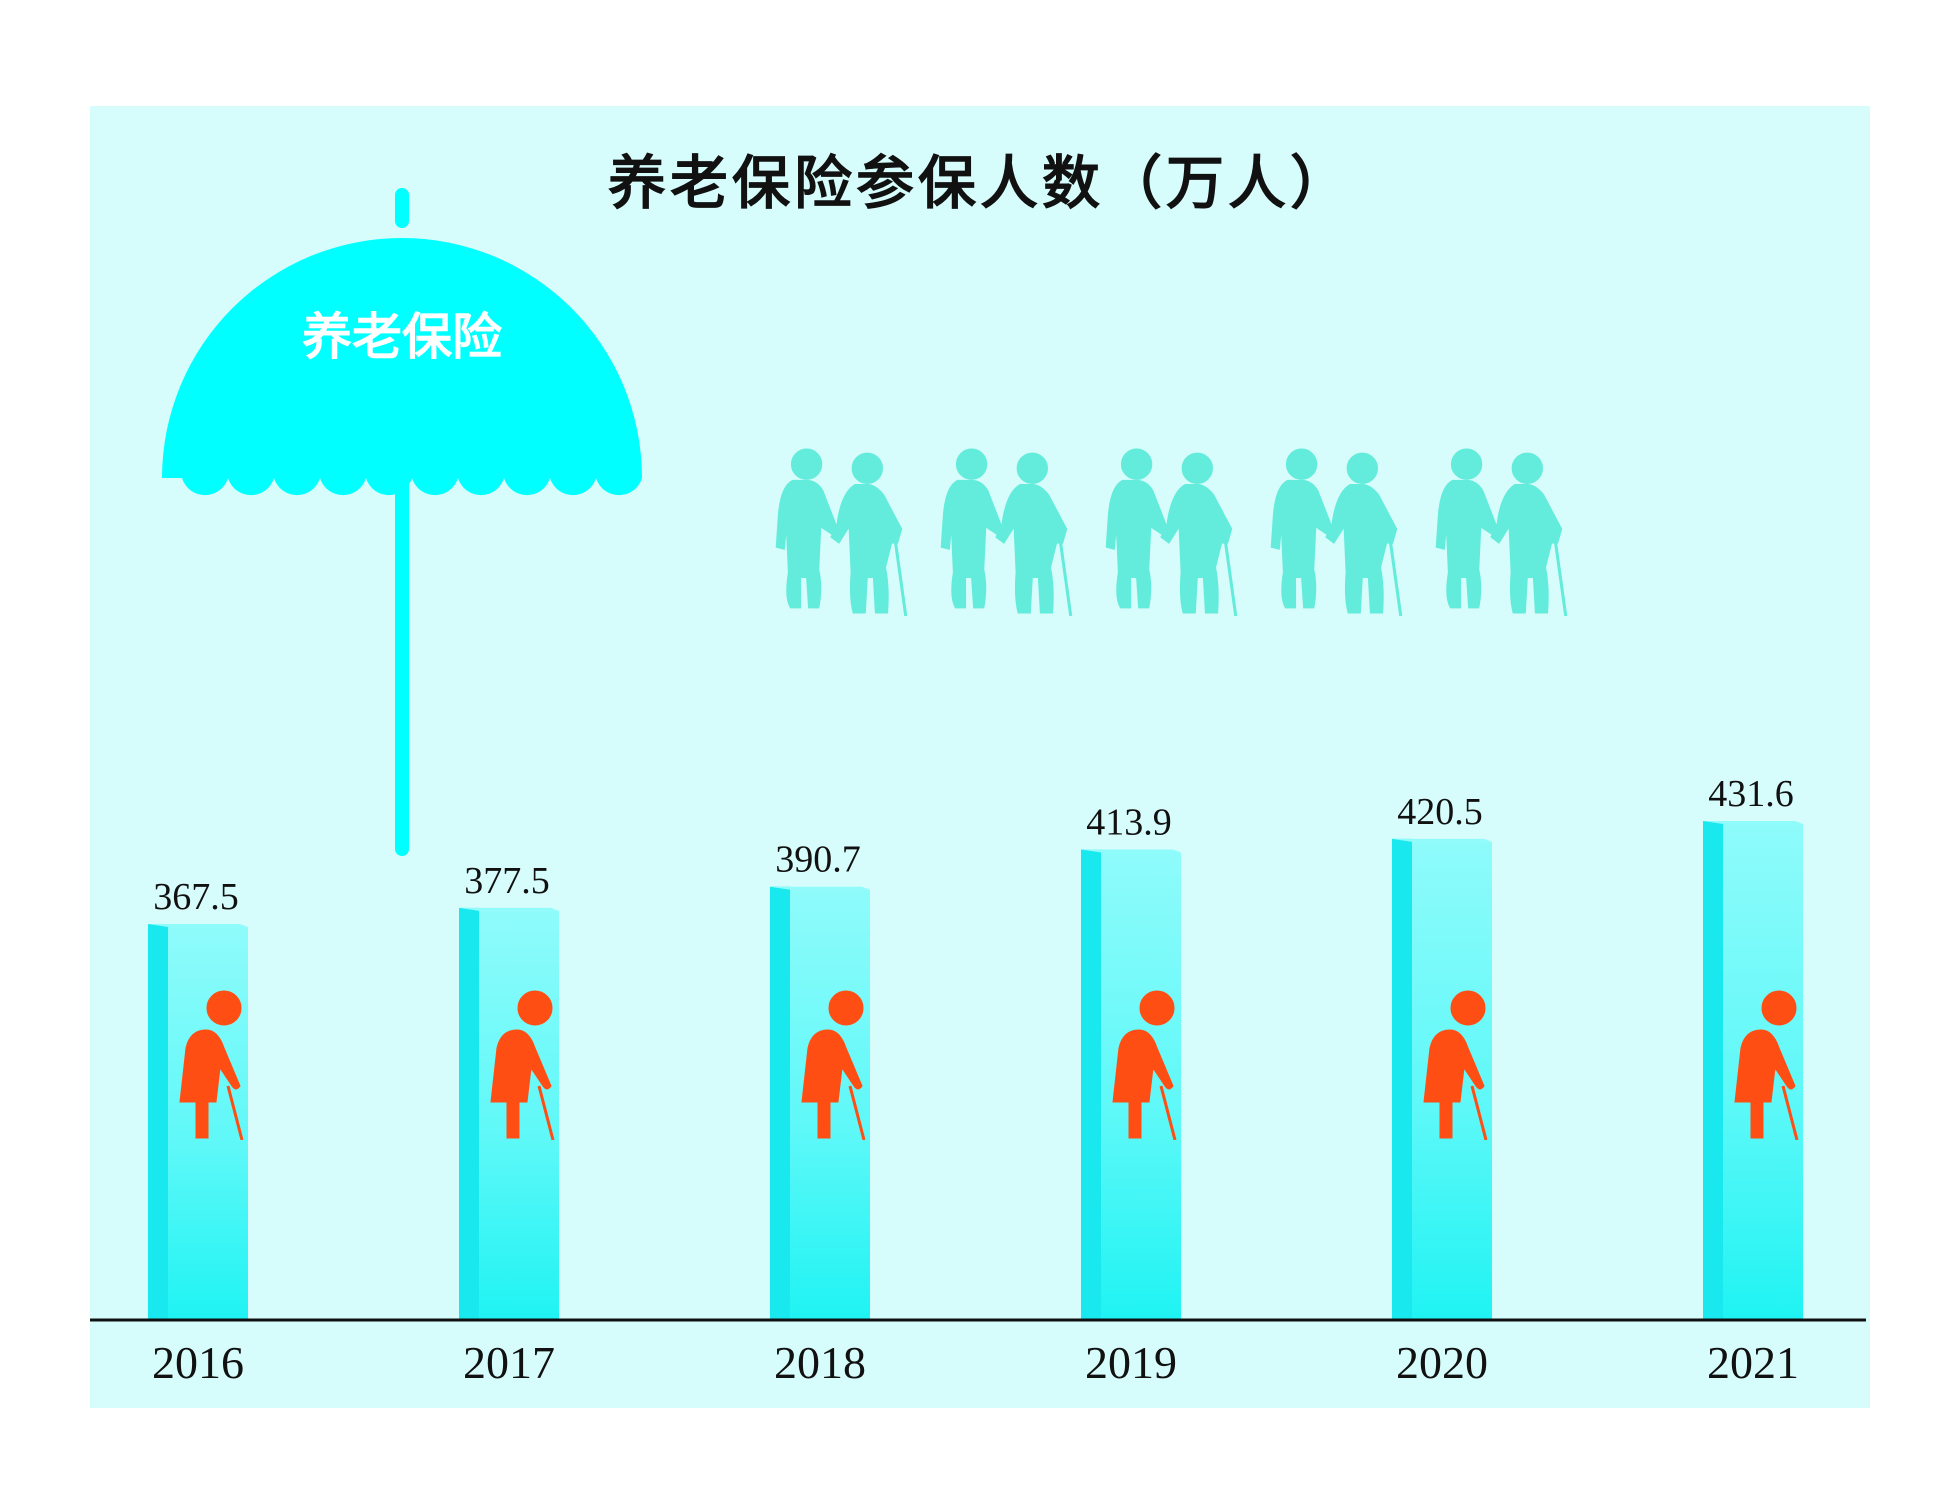 The image size is (1949, 1512). I want to click on elderly-couples-group, so click(1171, 532).